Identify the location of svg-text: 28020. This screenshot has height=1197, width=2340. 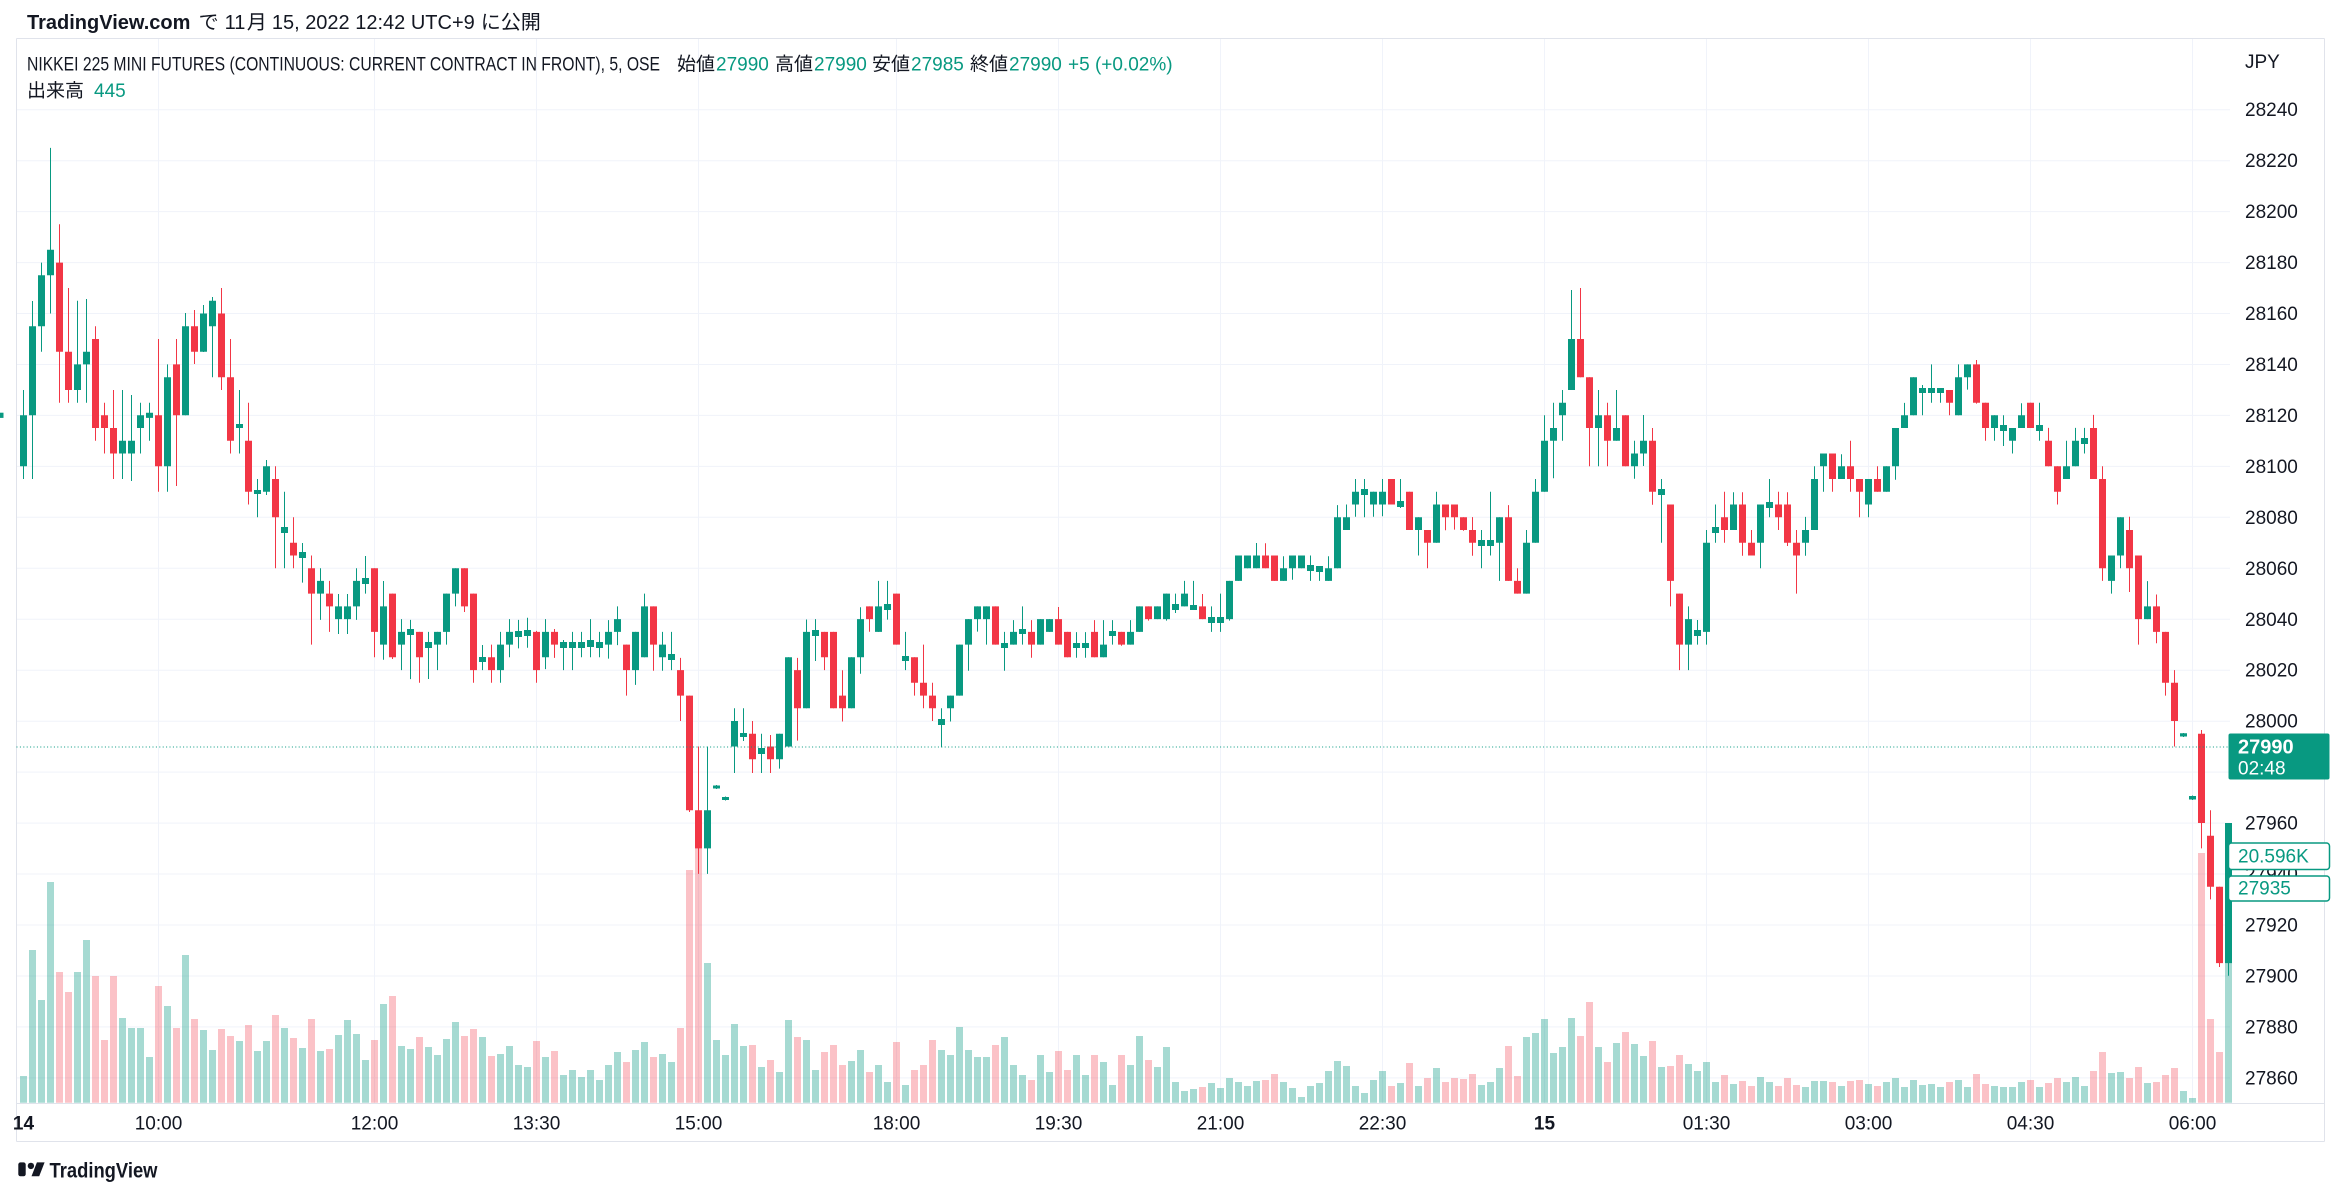
(2271, 671).